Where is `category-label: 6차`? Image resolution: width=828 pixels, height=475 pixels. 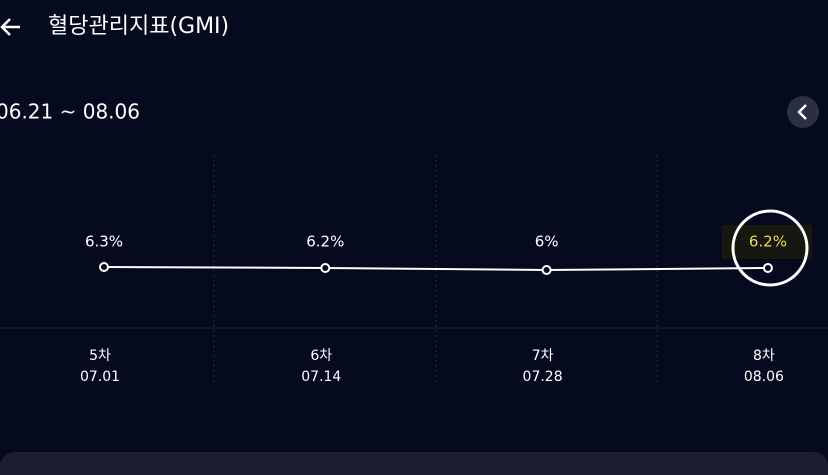 category-label: 6차 is located at coordinates (321, 356).